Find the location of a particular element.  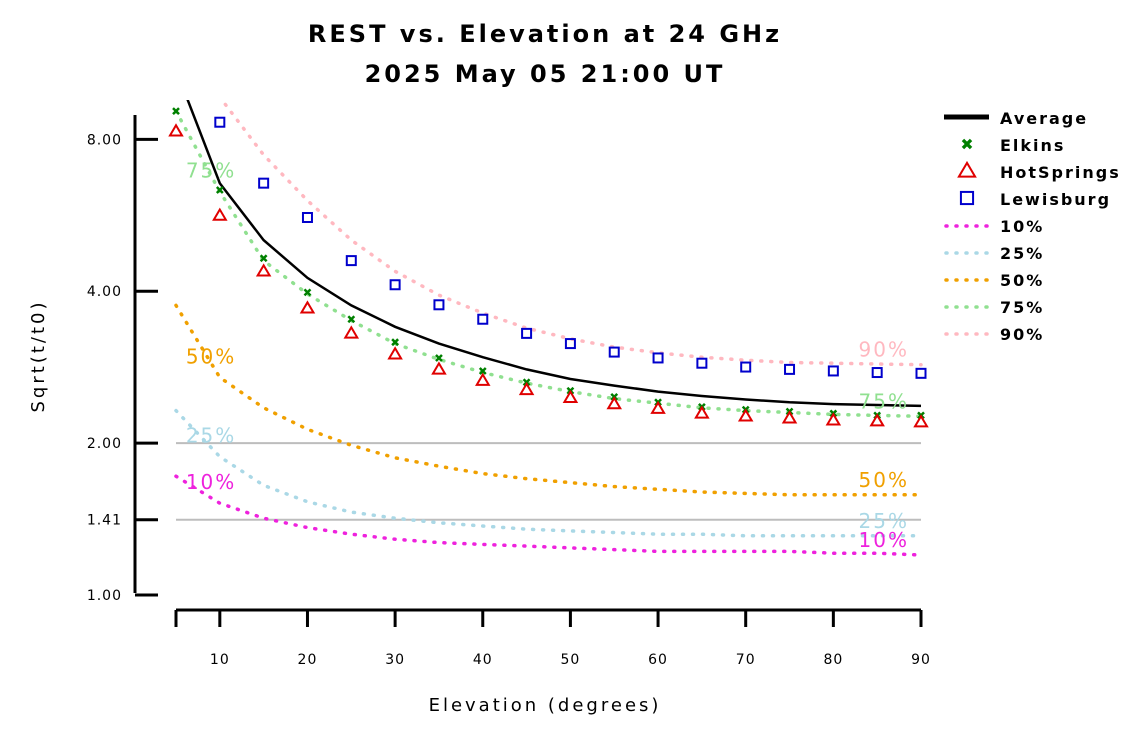

reference-lines is located at coordinates (548, 481).